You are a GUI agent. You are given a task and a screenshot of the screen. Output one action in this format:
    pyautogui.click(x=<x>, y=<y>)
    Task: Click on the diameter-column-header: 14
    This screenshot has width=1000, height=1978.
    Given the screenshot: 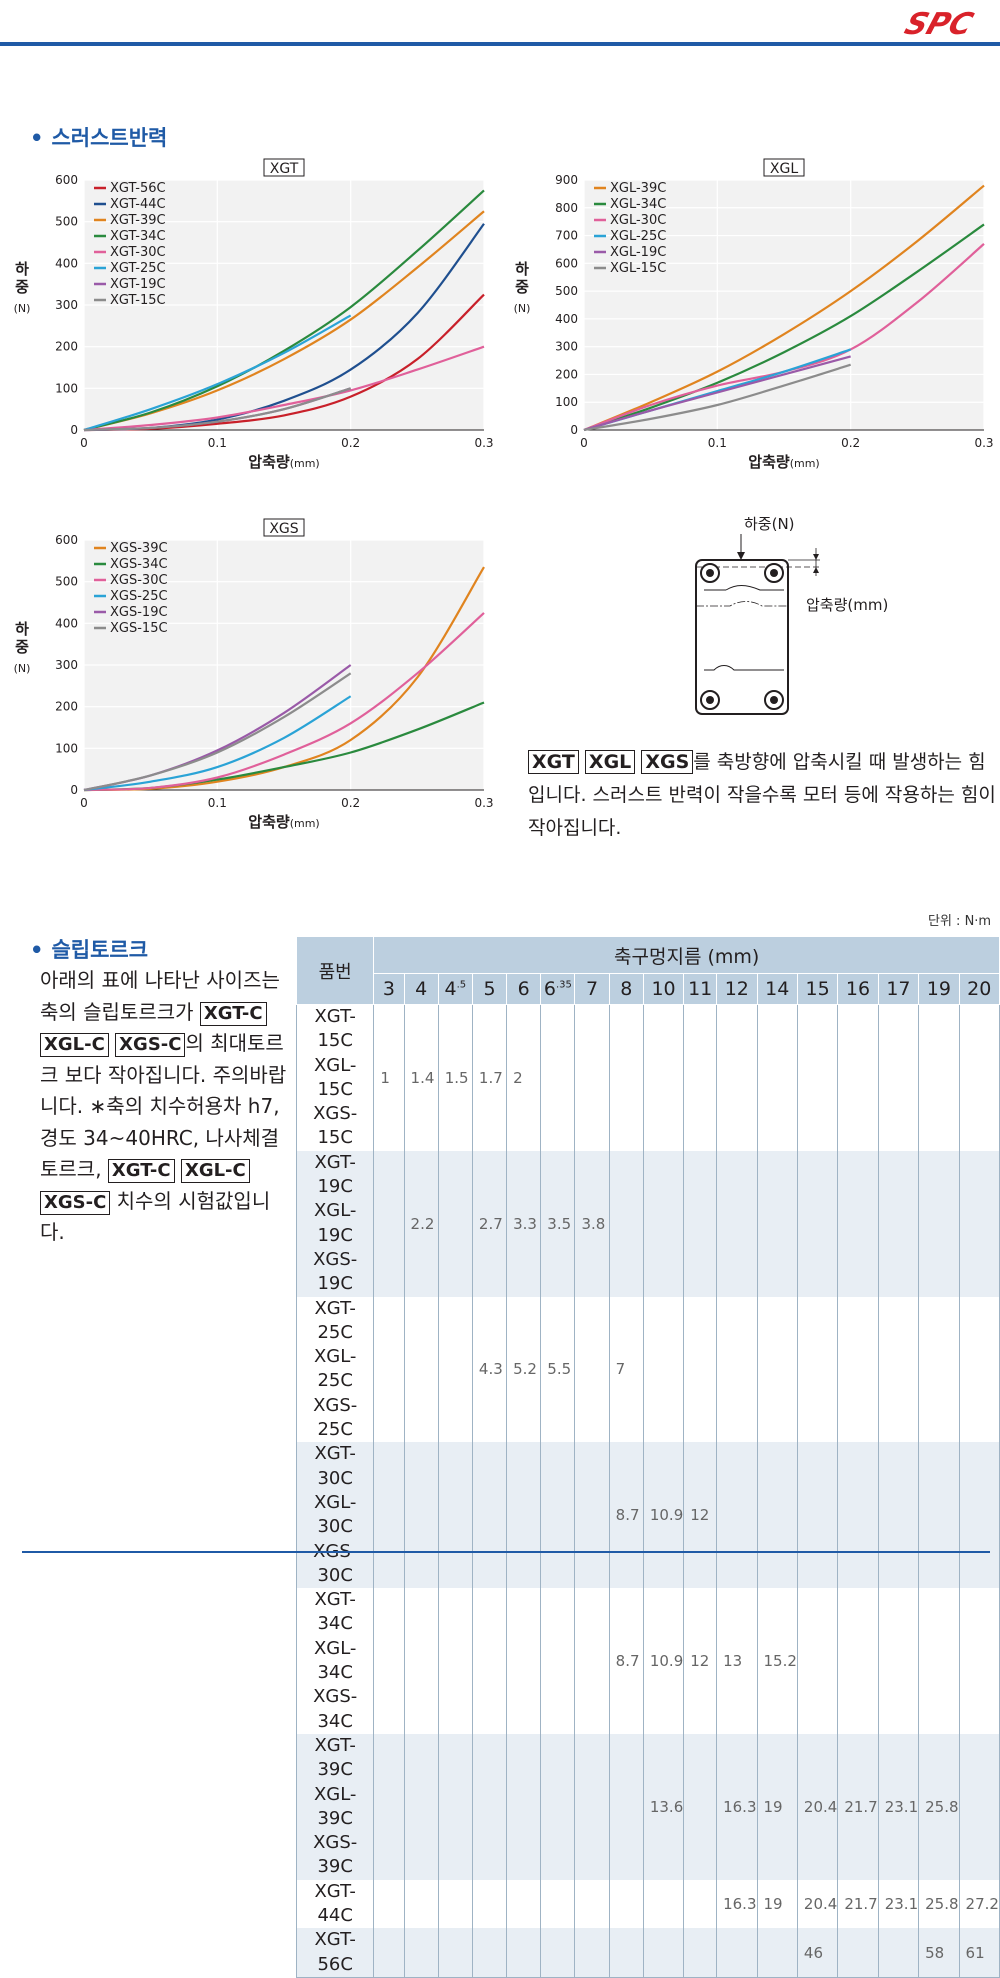 What is the action you would take?
    pyautogui.click(x=777, y=989)
    